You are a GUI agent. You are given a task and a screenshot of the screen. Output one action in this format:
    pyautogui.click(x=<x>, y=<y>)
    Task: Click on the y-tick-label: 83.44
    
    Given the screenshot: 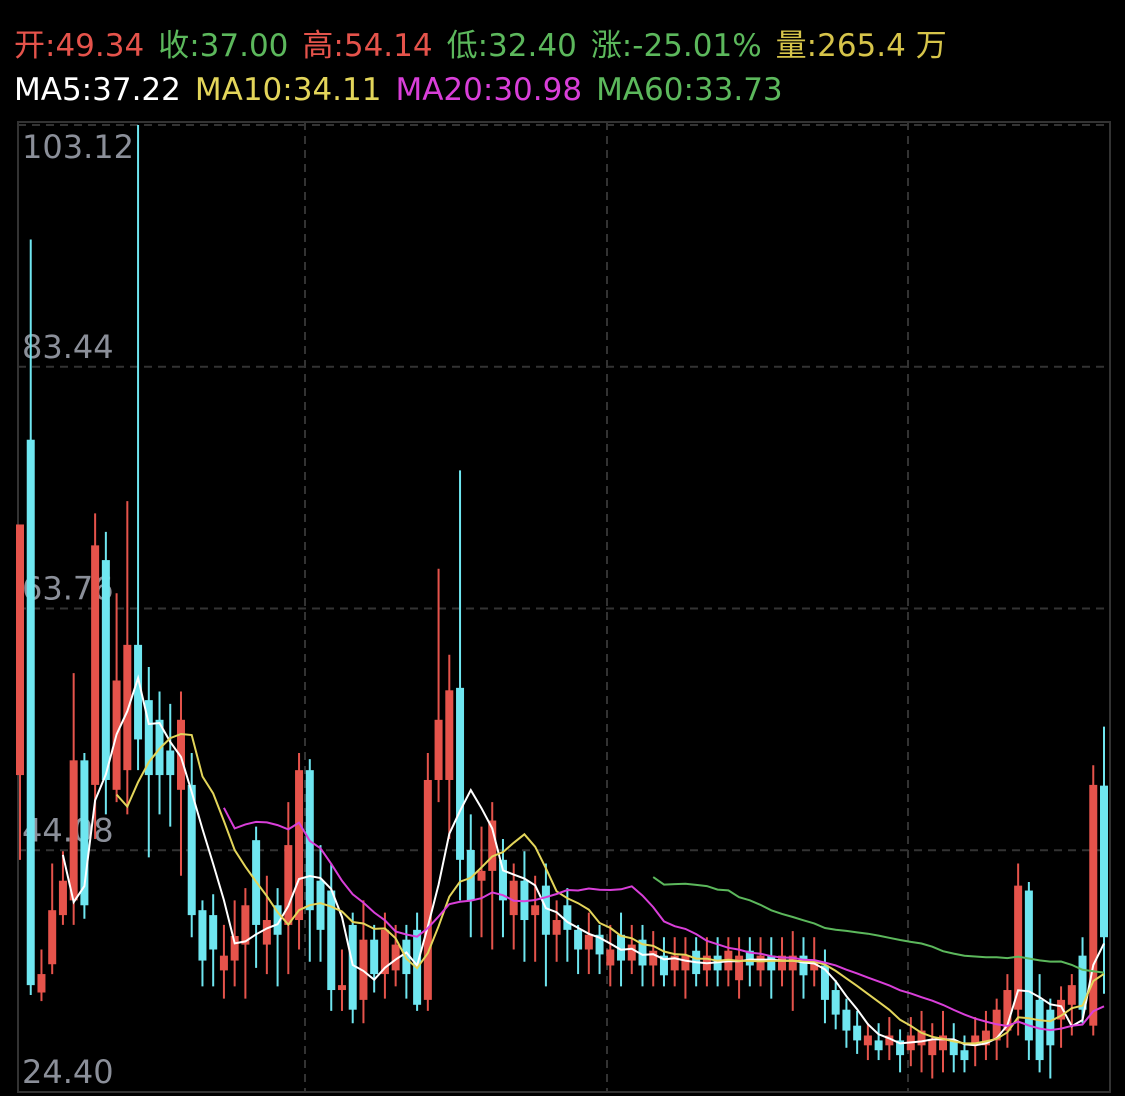 What is the action you would take?
    pyautogui.click(x=68, y=347)
    